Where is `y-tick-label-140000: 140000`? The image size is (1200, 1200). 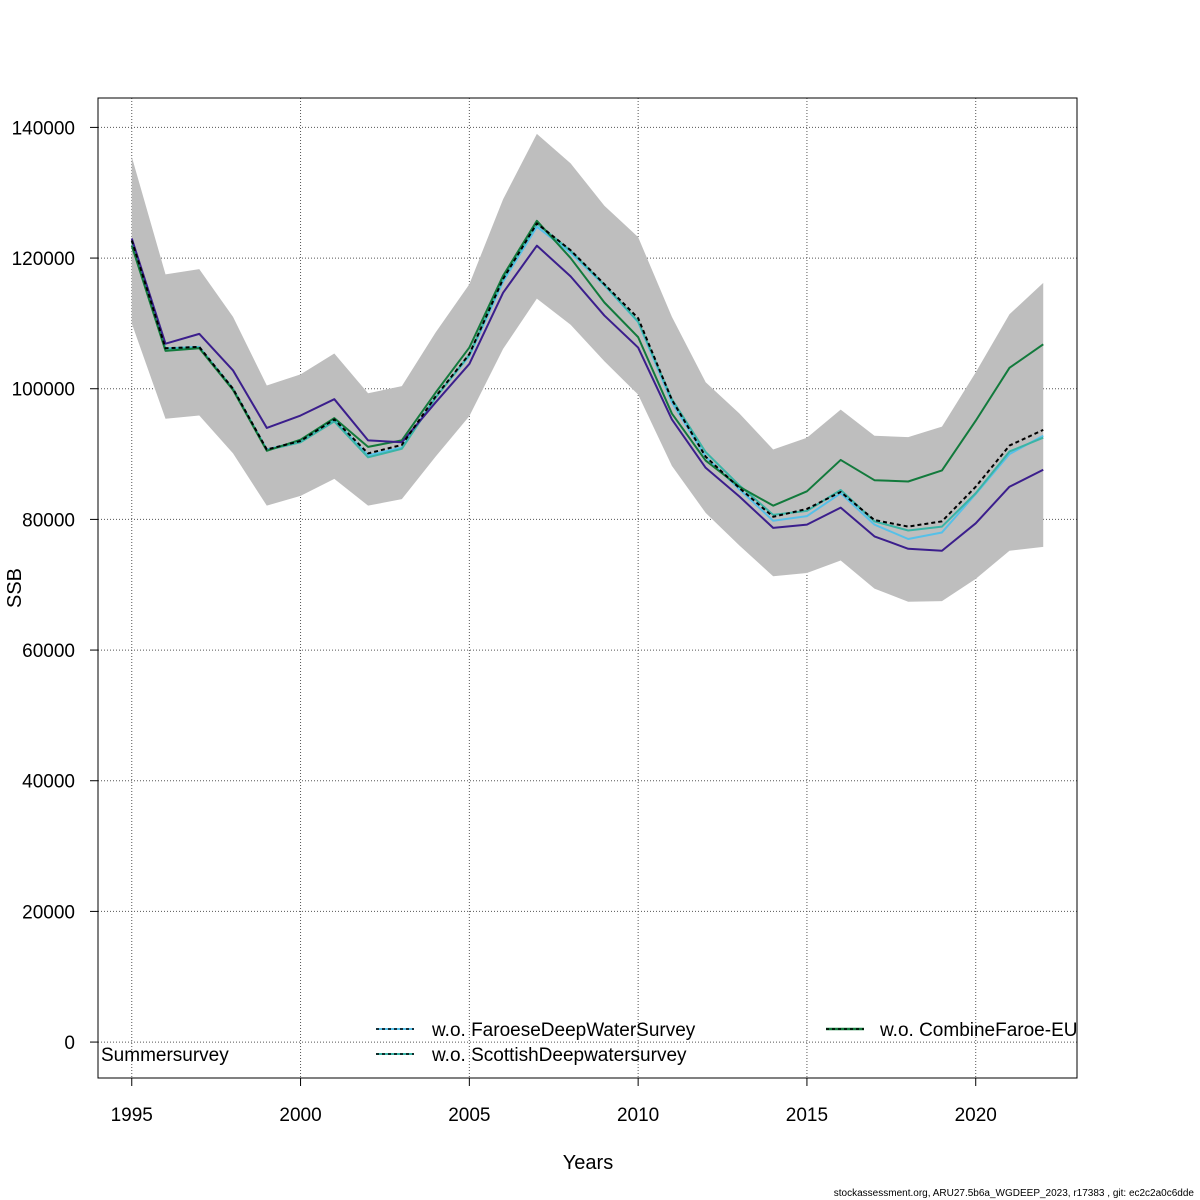
y-tick-label-140000: 140000 is located at coordinates (43, 128).